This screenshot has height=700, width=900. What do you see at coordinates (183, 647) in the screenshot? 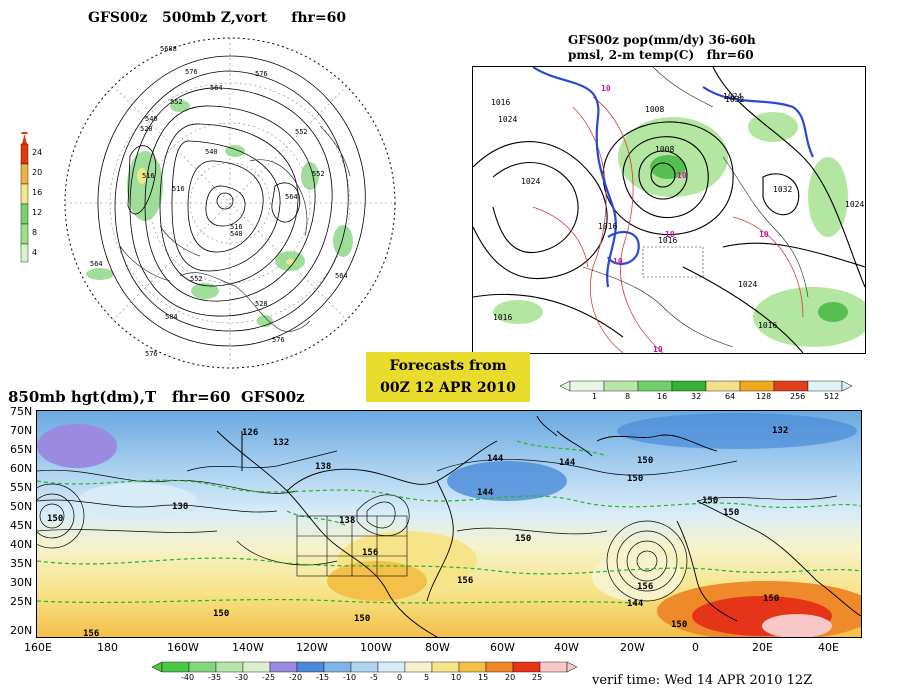
I see `lon-label: 160W` at bounding box center [183, 647].